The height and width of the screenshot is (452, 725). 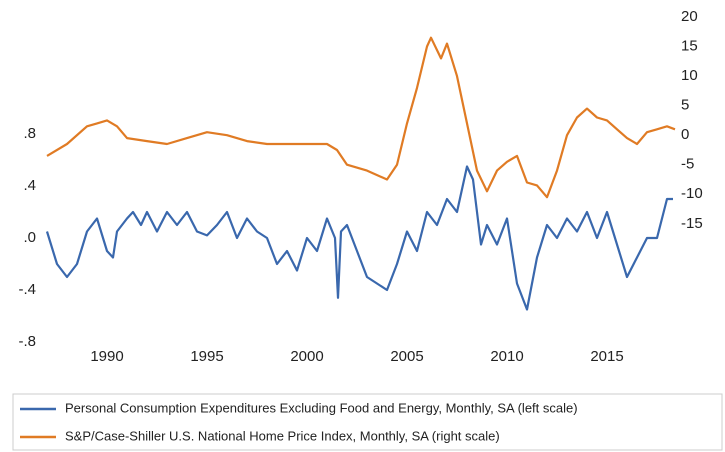 I want to click on y2-tick-label: 15, so click(x=689, y=46).